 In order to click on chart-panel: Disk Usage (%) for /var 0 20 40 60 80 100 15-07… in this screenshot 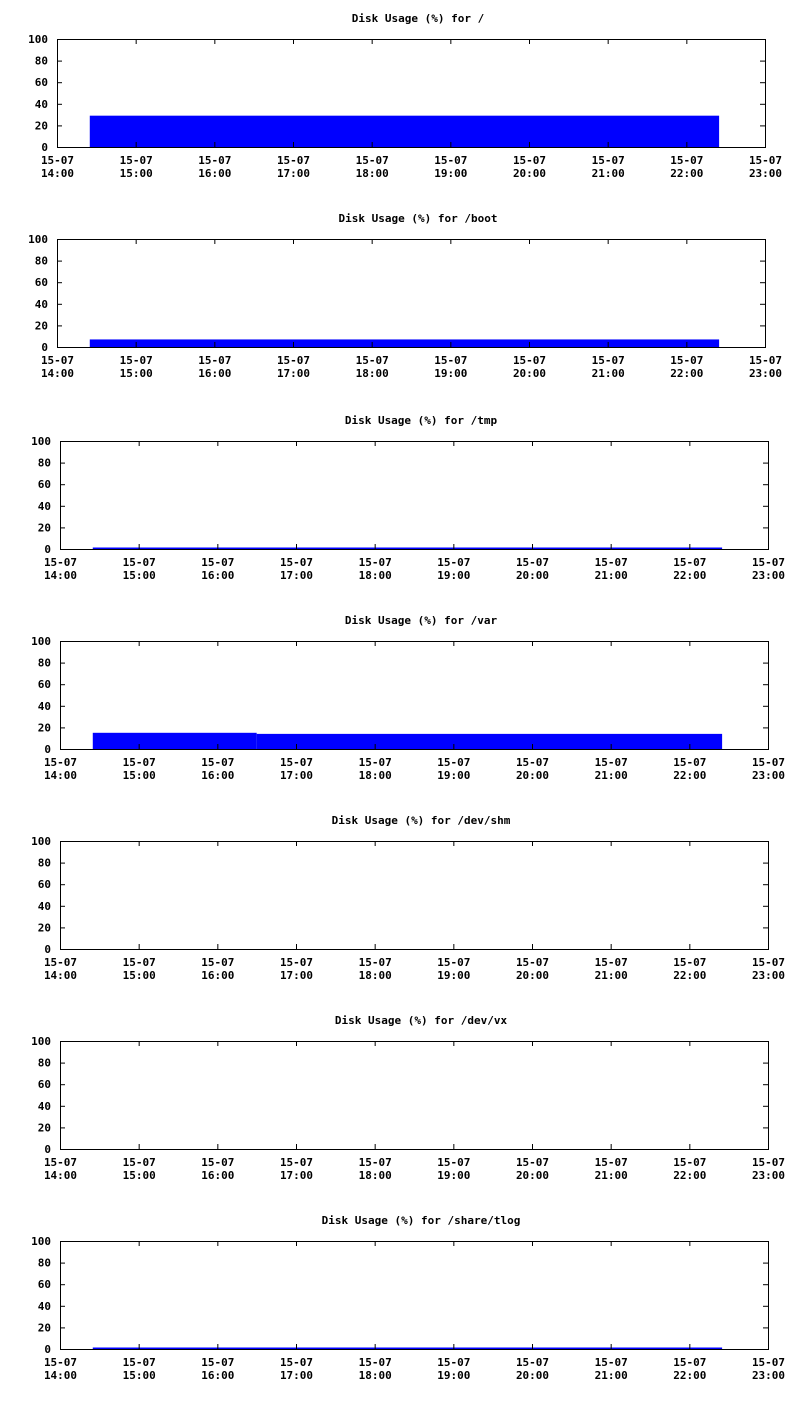, I will do `click(400, 702)`.